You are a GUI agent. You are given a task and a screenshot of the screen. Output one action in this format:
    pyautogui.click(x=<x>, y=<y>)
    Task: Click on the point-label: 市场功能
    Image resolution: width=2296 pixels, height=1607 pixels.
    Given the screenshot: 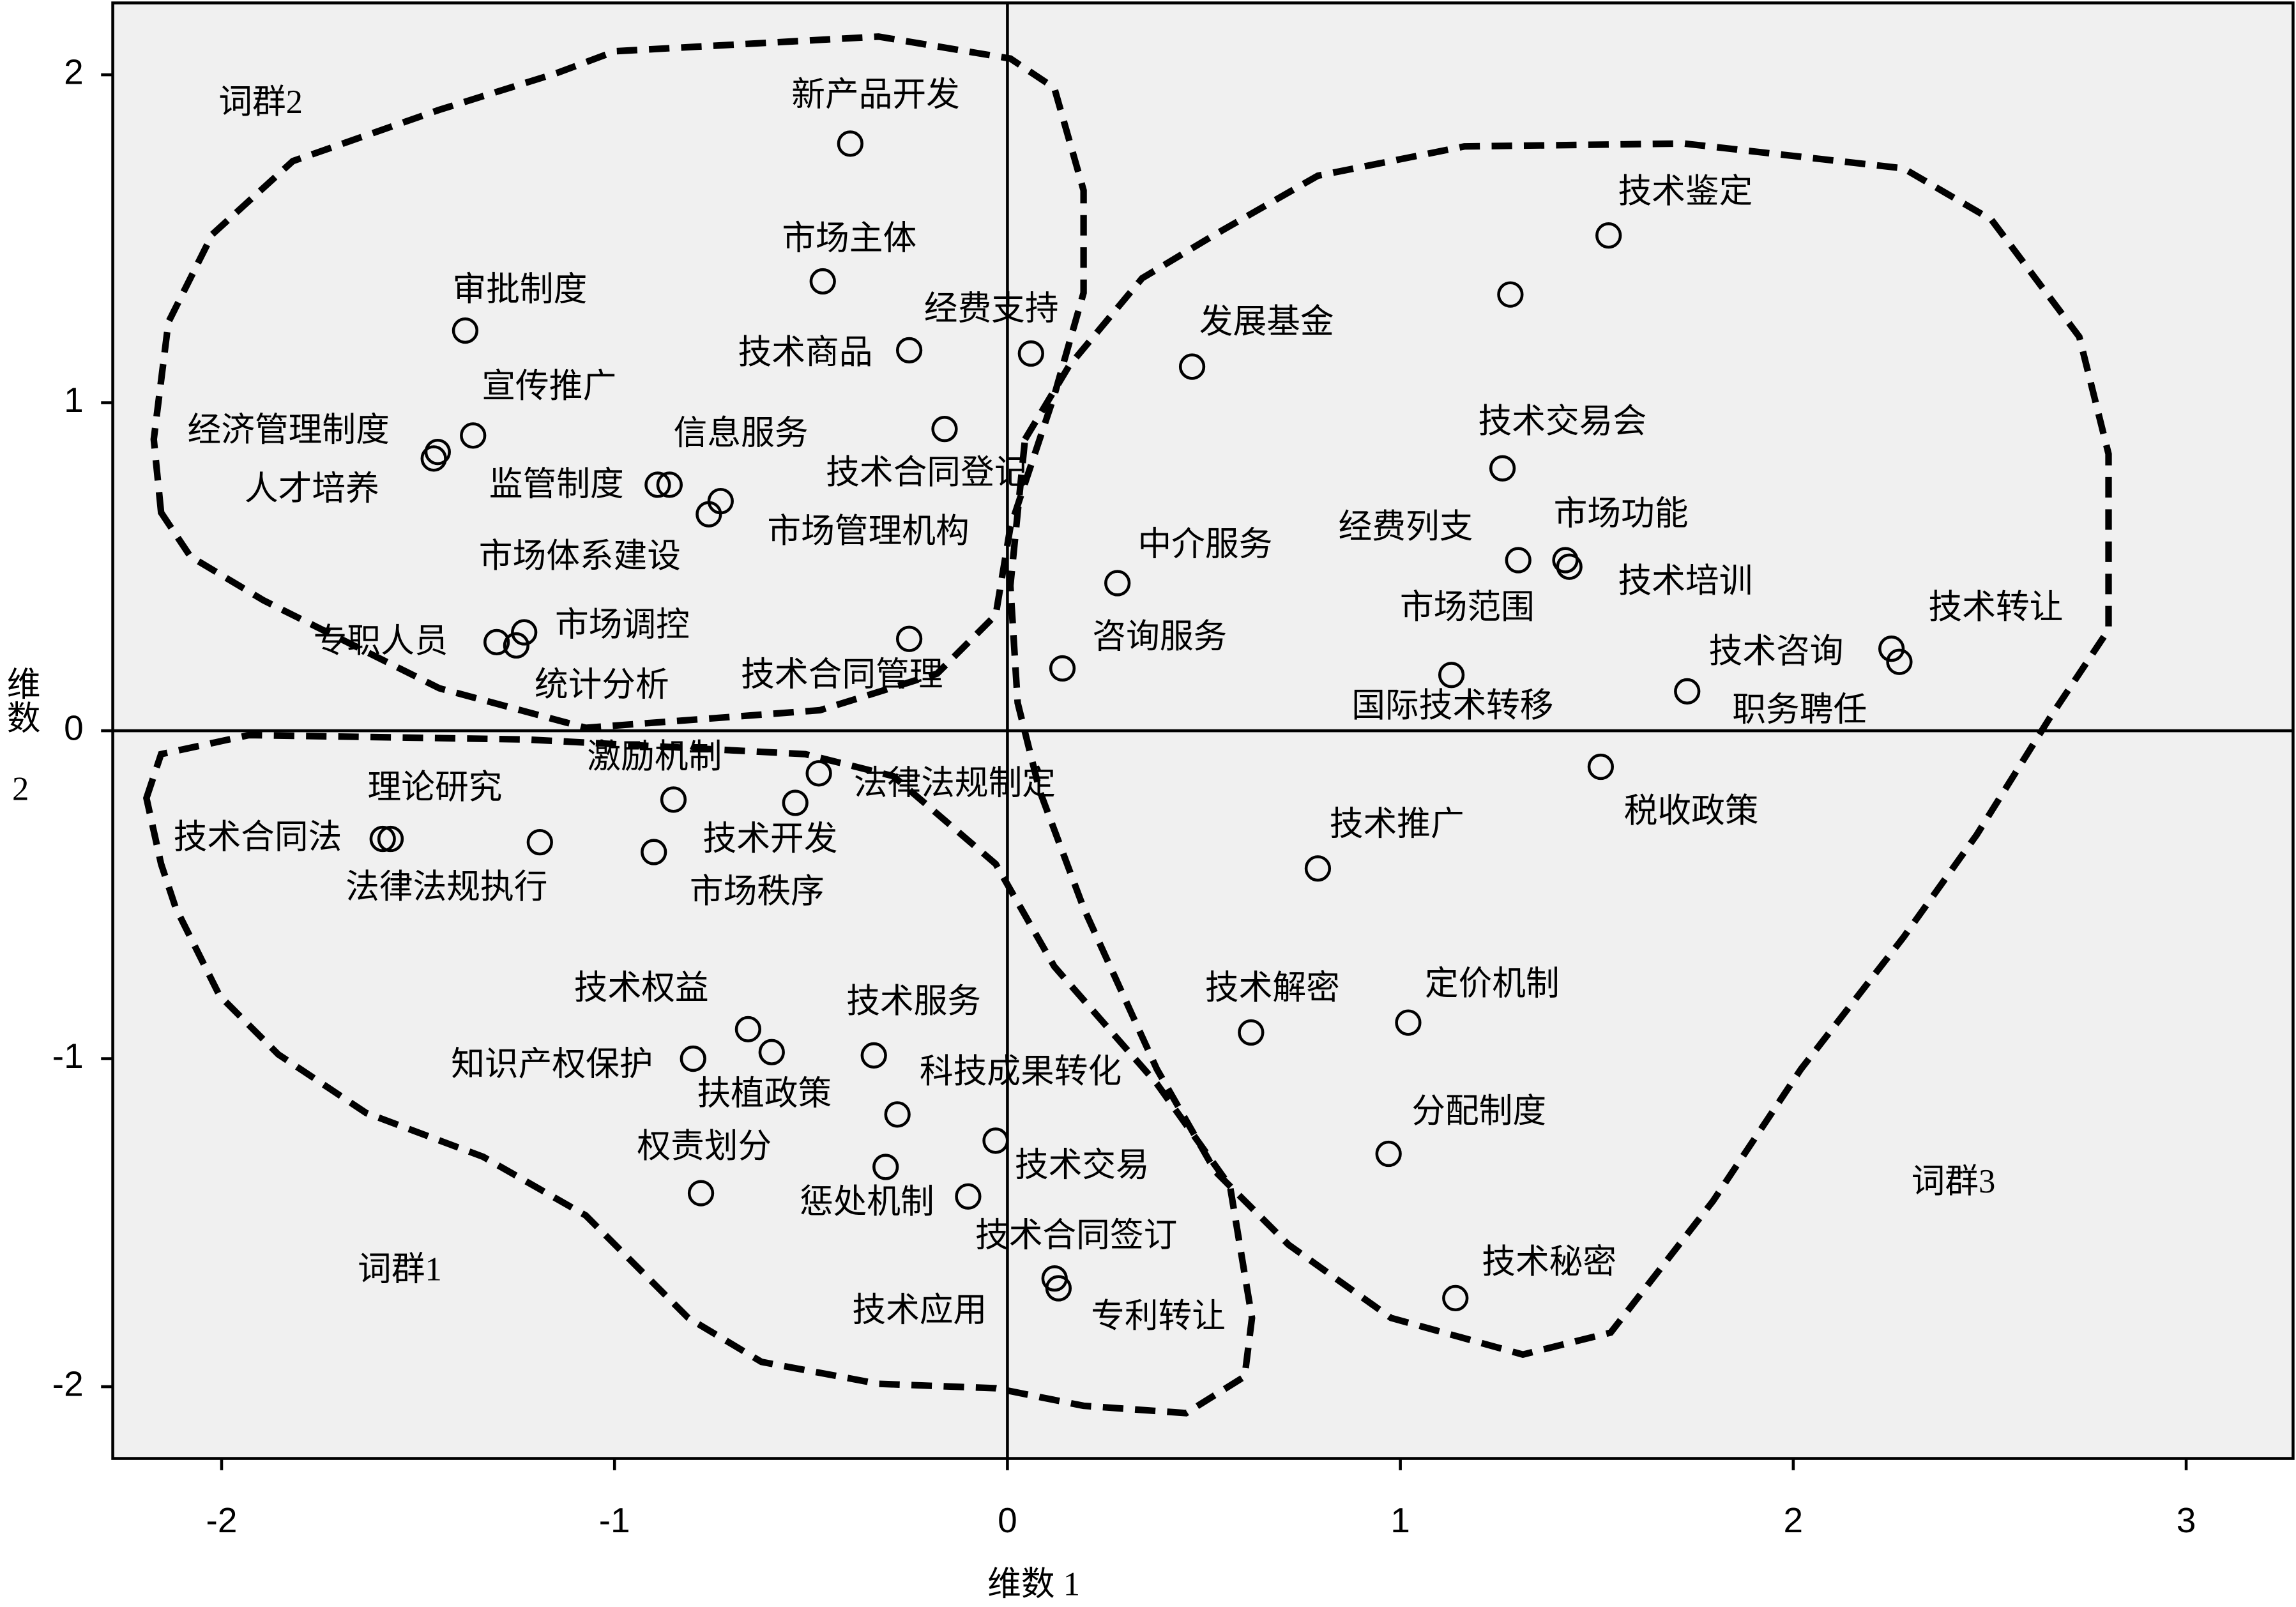 What is the action you would take?
    pyautogui.click(x=1621, y=513)
    